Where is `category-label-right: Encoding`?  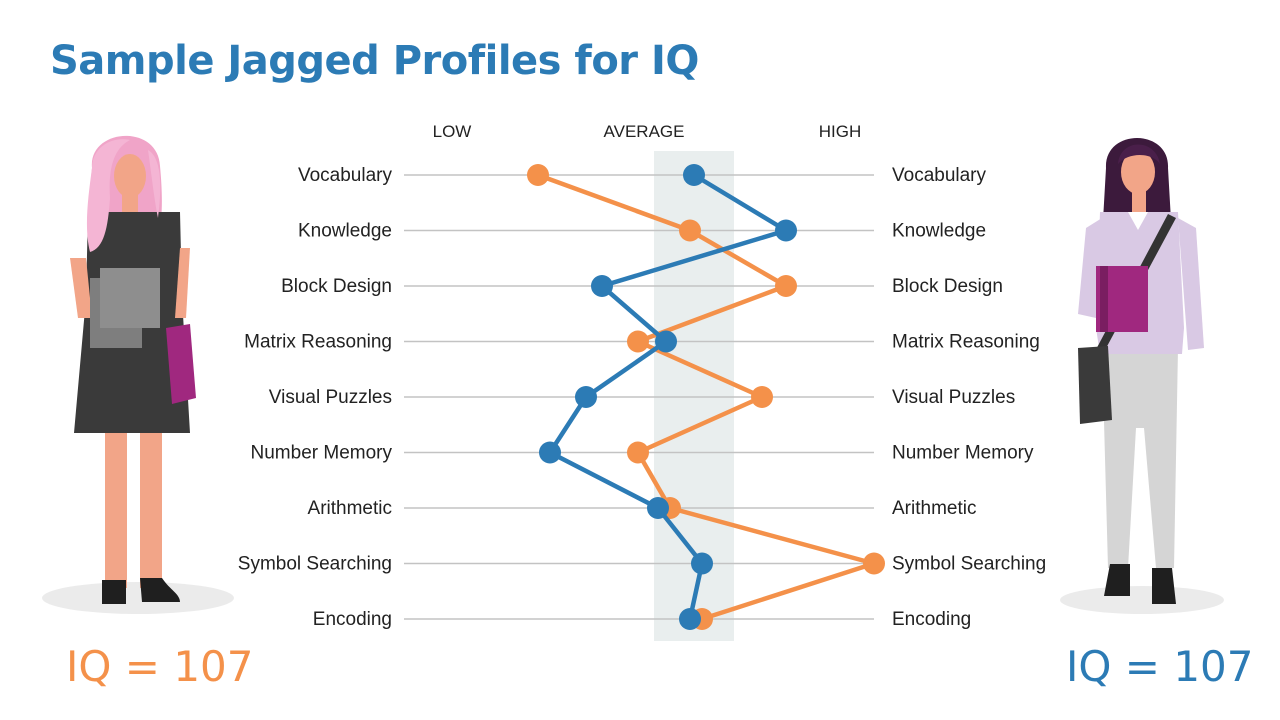
category-label-right: Encoding is located at coordinates (931, 619).